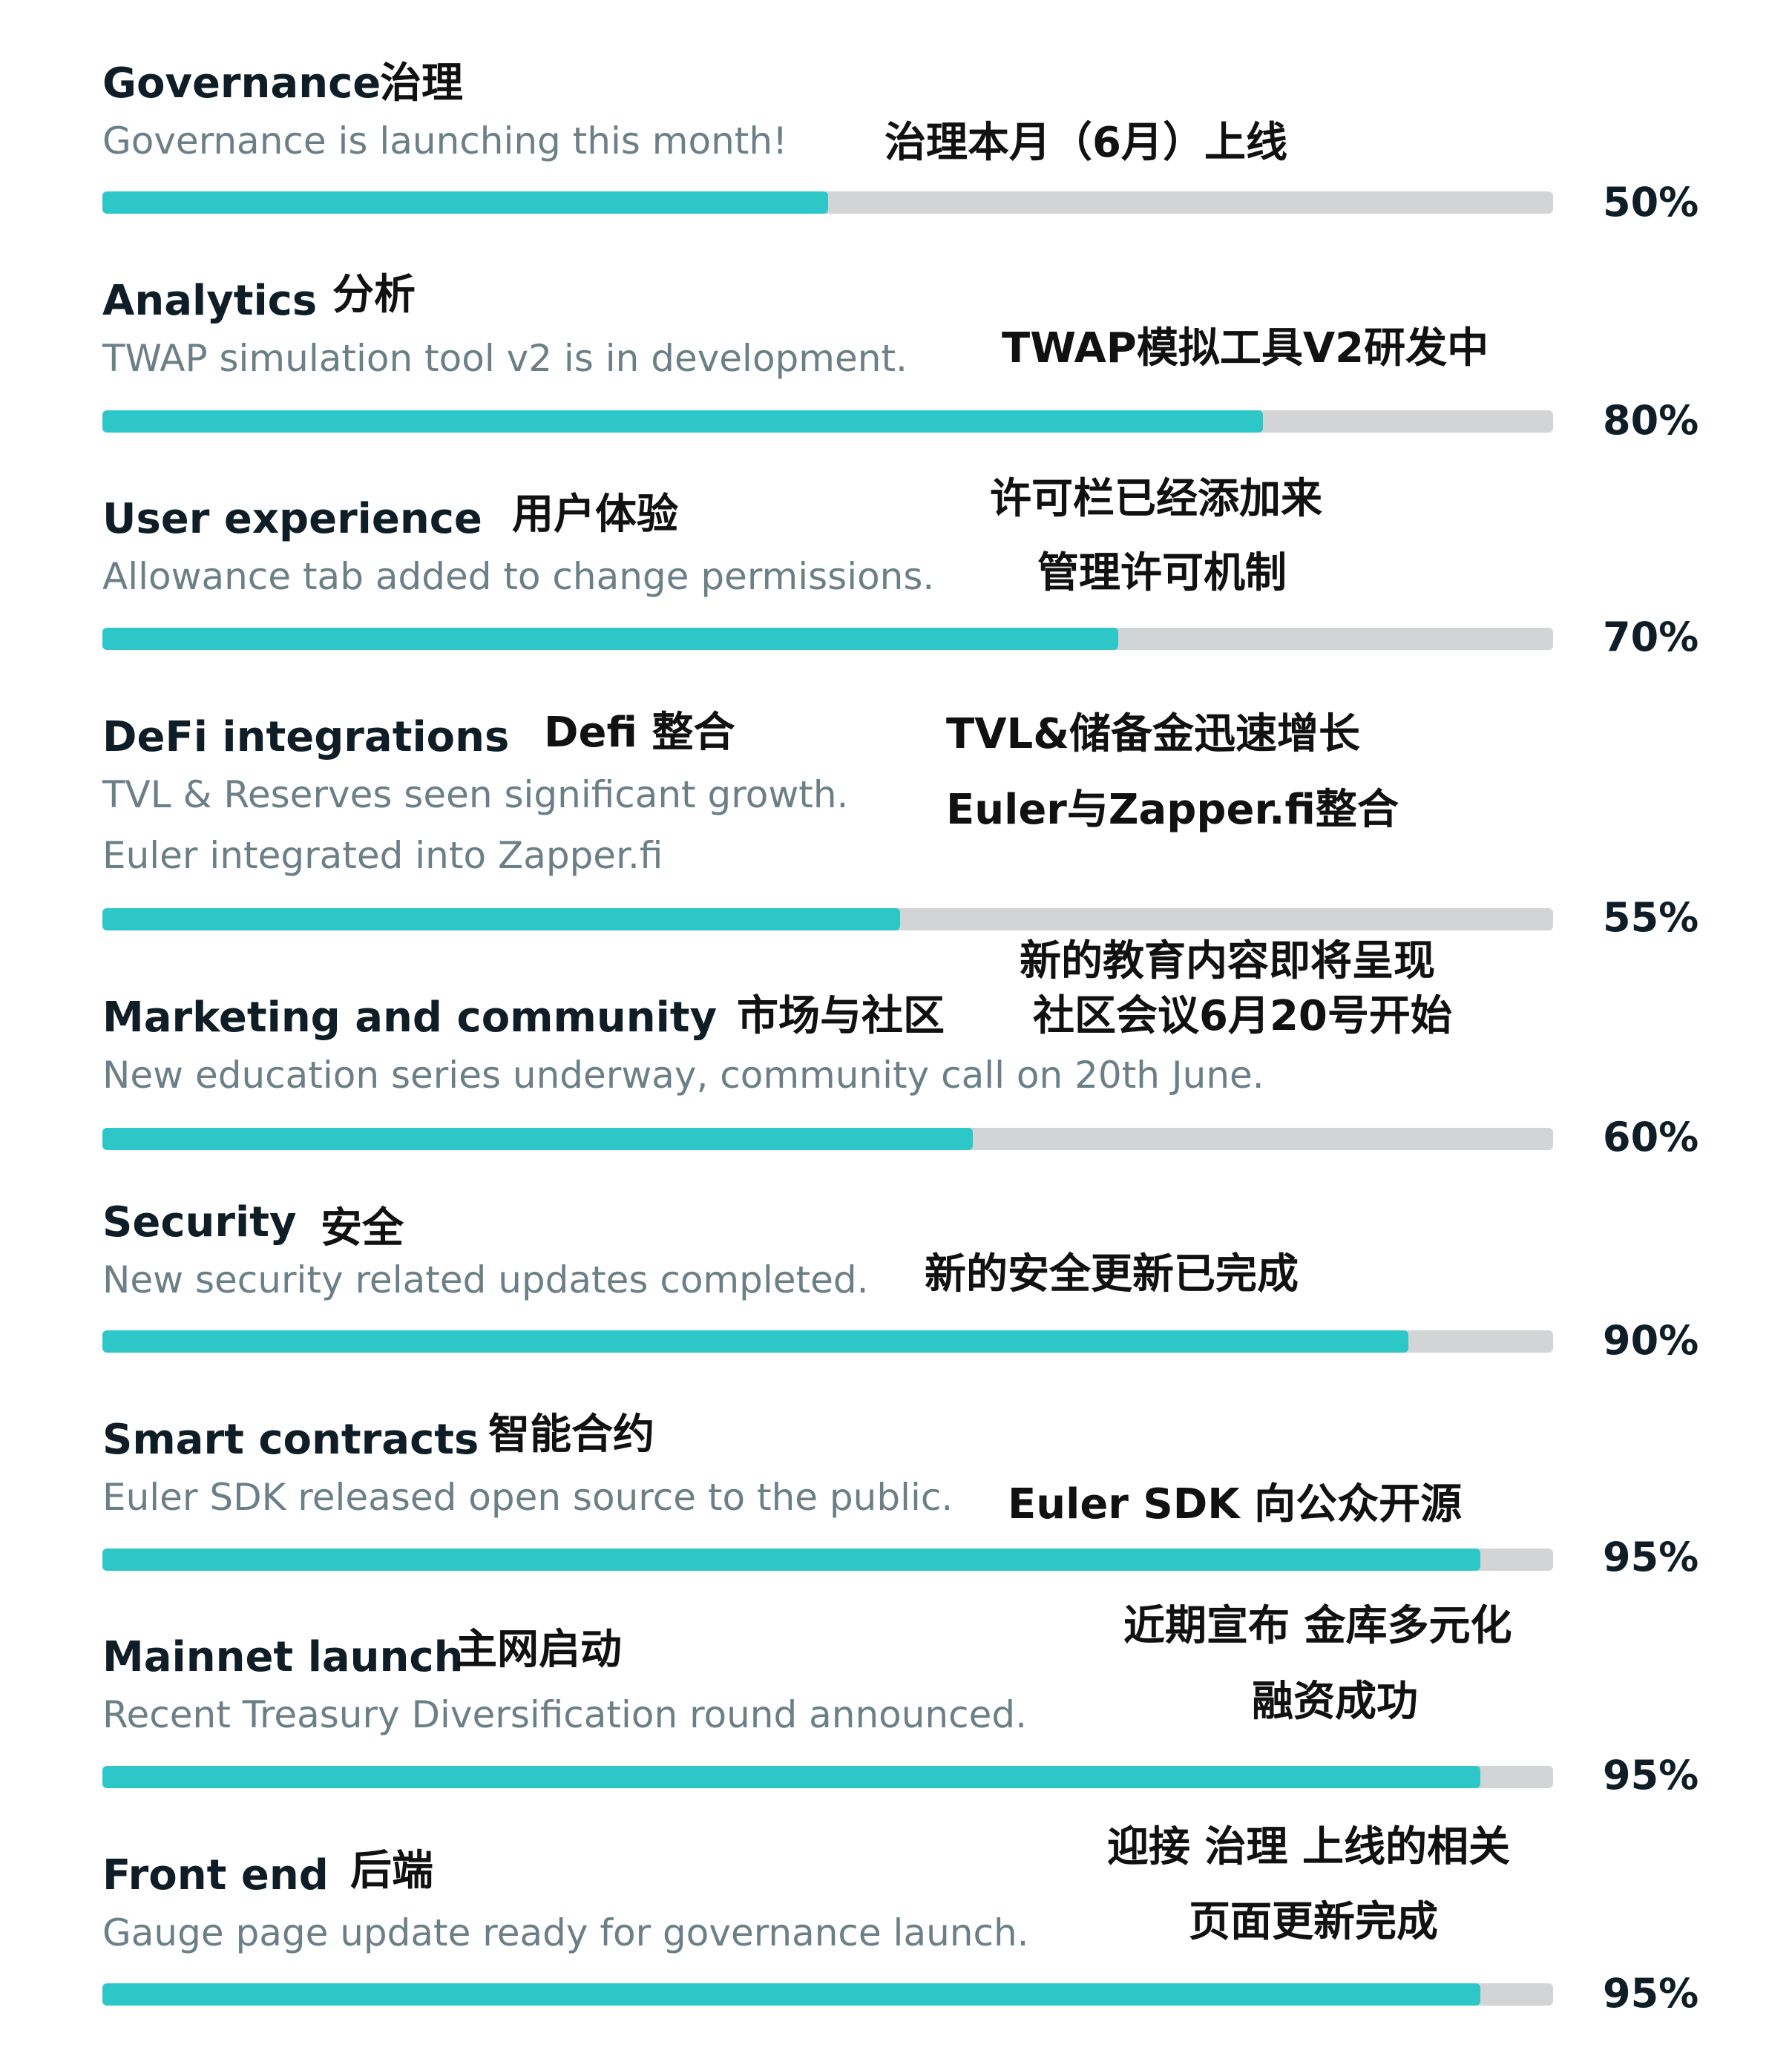 Image resolution: width=1792 pixels, height=2059 pixels. What do you see at coordinates (290, 1440) in the screenshot?
I see `item-title: Smart contracts` at bounding box center [290, 1440].